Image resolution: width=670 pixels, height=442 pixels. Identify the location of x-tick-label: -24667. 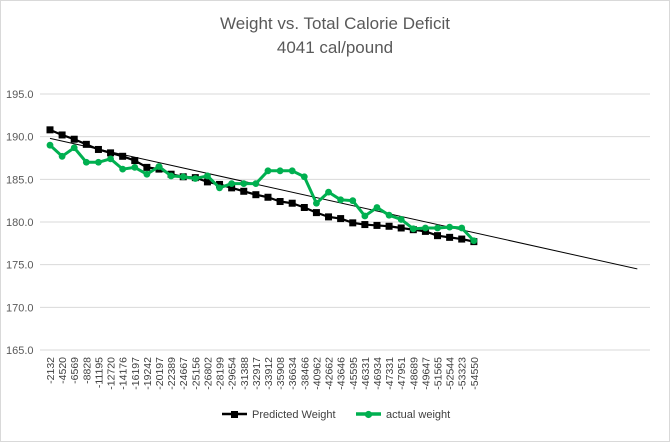
(184, 373).